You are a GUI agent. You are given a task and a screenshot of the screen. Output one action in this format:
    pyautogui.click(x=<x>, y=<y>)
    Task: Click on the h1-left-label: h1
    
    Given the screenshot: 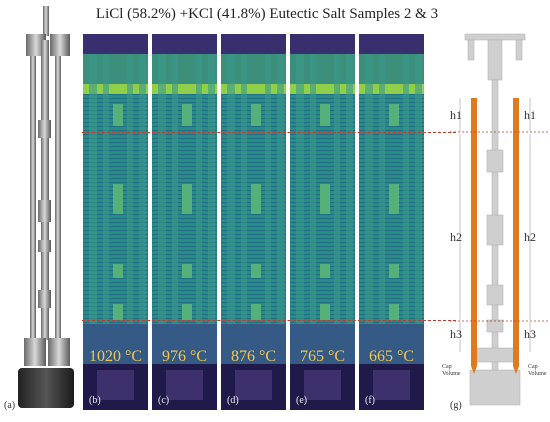 What is the action you would take?
    pyautogui.click(x=456, y=115)
    